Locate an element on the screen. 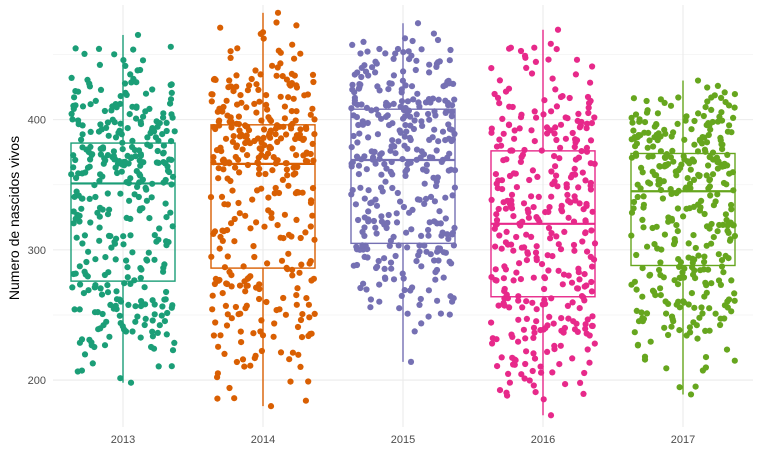 The width and height of the screenshot is (759, 471). box-2014 is located at coordinates (263, 209).